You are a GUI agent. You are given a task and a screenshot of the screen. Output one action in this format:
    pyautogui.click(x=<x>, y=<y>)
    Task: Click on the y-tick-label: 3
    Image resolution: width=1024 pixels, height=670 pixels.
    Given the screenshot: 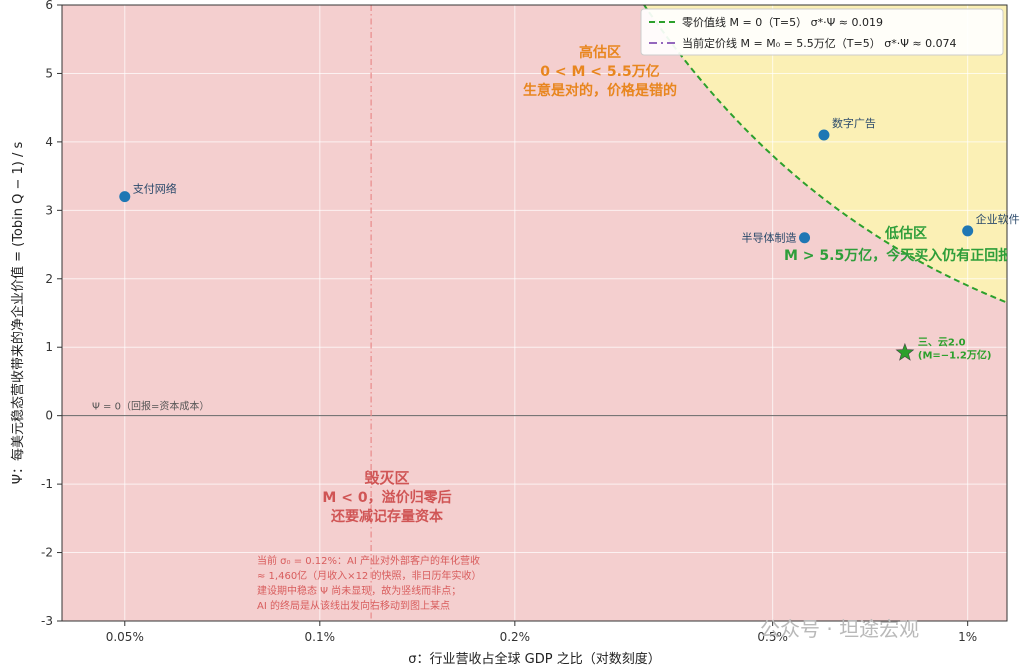 What is the action you would take?
    pyautogui.click(x=49, y=210)
    